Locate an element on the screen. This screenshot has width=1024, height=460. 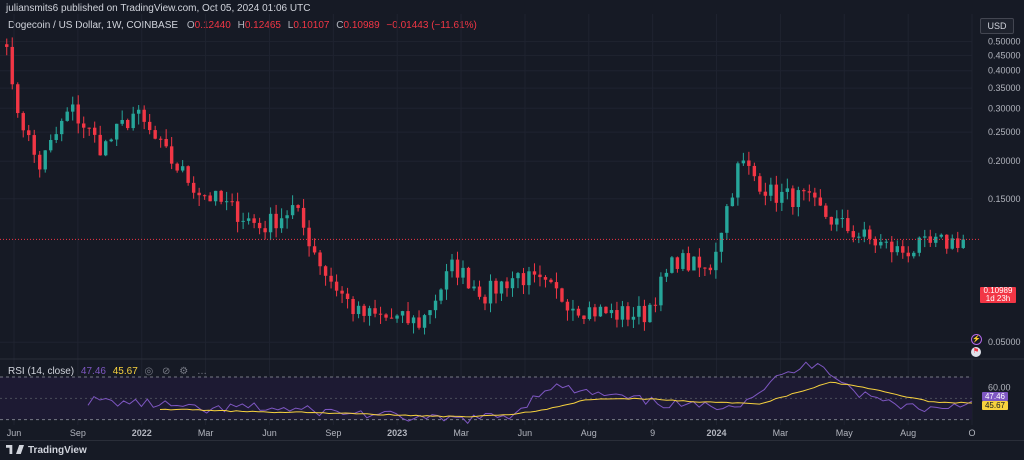
flag-icon: ⚑ is located at coordinates (976, 352).